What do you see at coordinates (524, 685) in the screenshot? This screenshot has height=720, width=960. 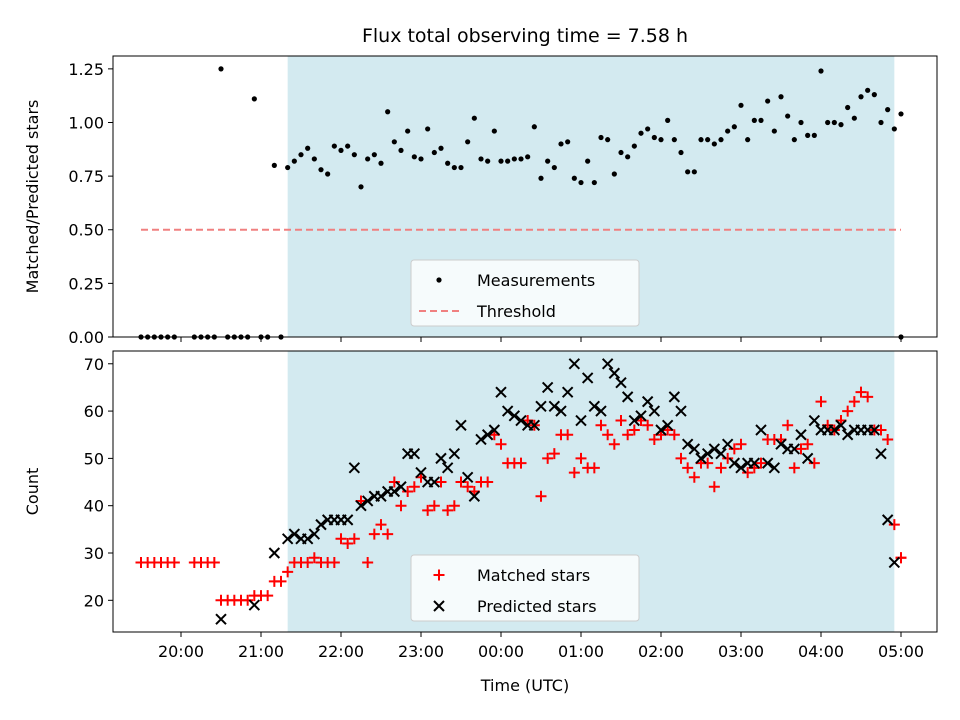 I see `x-axis-label: Time (UTC)` at bounding box center [524, 685].